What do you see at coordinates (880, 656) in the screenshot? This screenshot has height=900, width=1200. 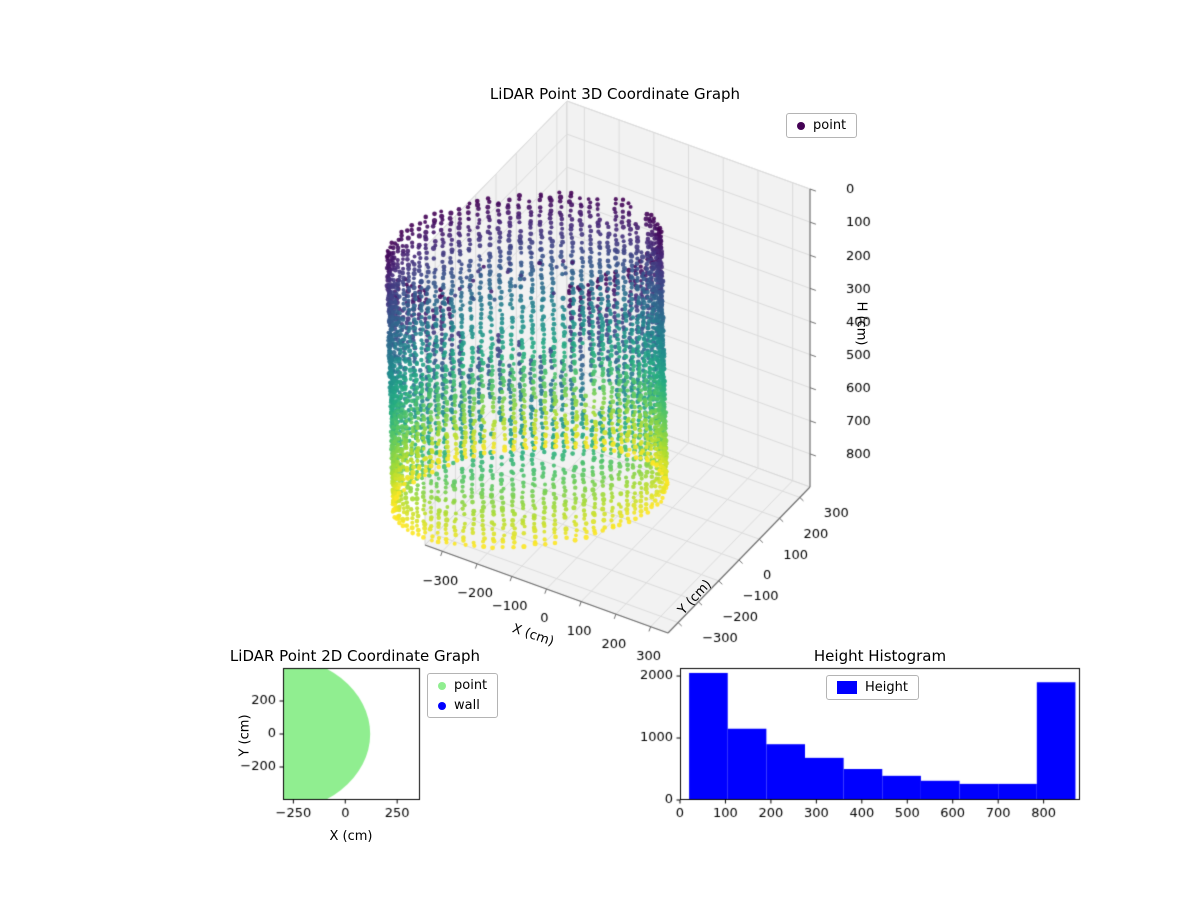 I see `hist-title: Height Histogram` at bounding box center [880, 656].